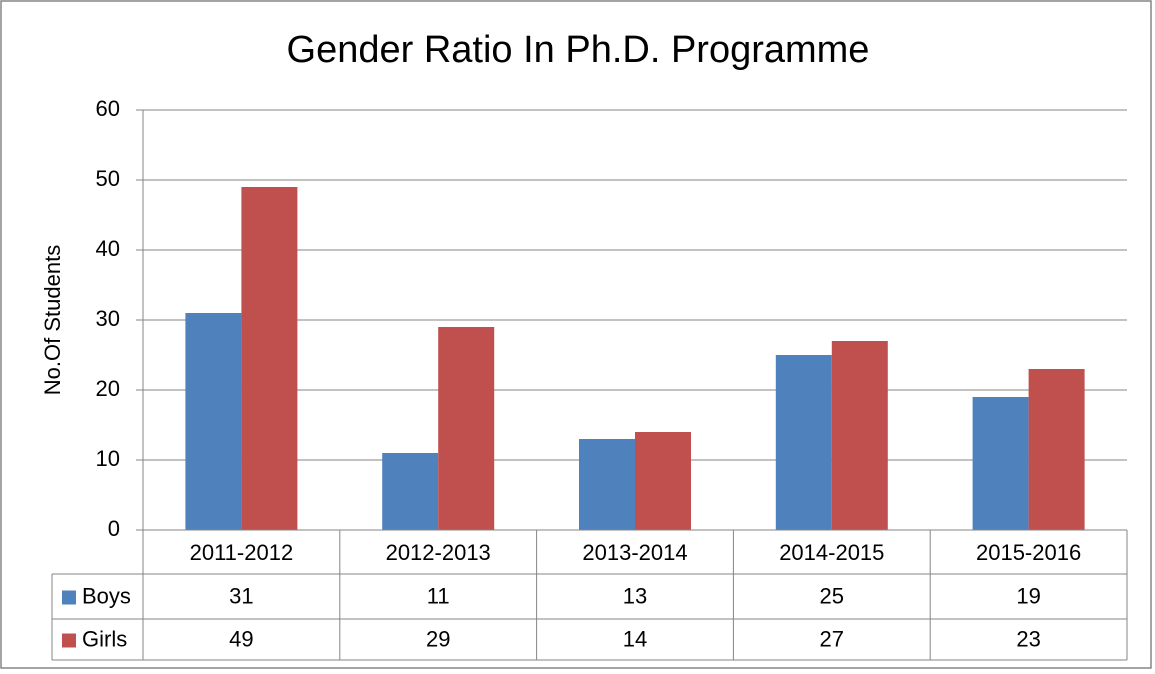  I want to click on x-tick-label: 2012-2013, so click(438, 552).